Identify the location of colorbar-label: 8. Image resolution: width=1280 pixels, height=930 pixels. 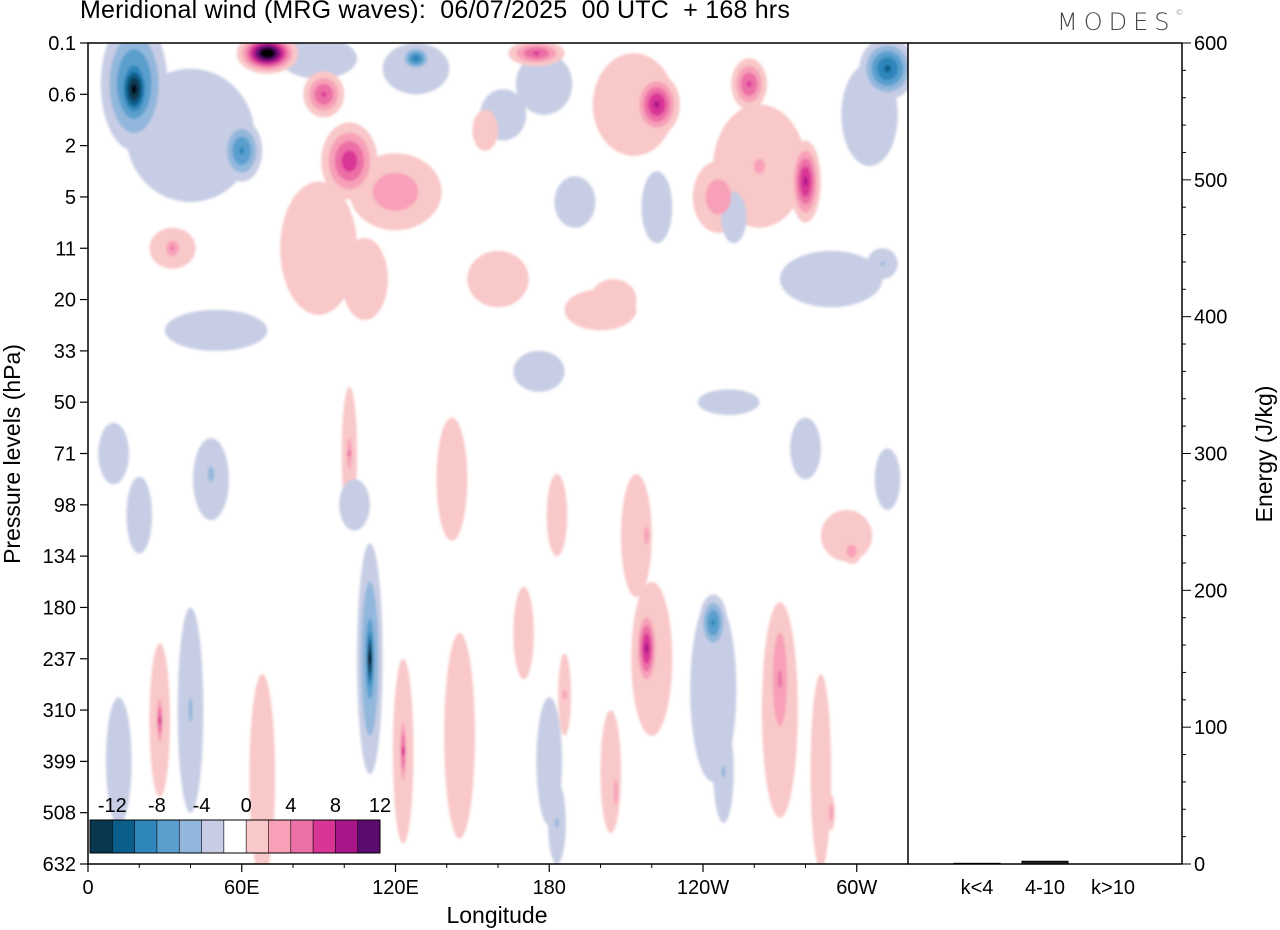
(335, 806).